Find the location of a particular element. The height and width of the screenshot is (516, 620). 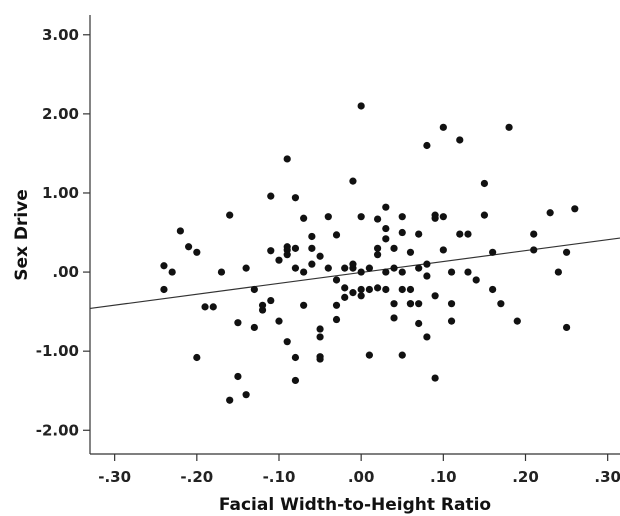

y-ticks: 3.00 2.00 1.00 .00 -1.00 -2.00 is located at coordinates (63, 232).